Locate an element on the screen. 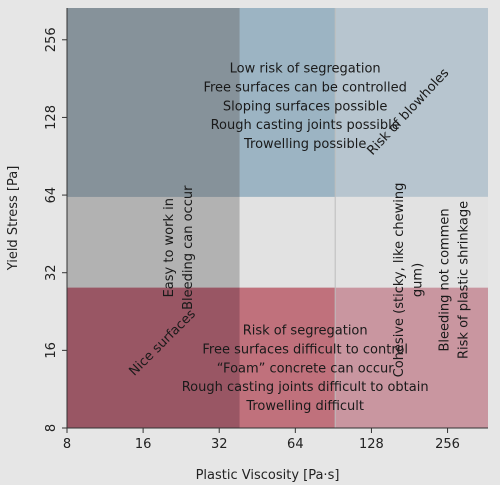  annotation-line: Free surfaces can be controlled is located at coordinates (304, 88).